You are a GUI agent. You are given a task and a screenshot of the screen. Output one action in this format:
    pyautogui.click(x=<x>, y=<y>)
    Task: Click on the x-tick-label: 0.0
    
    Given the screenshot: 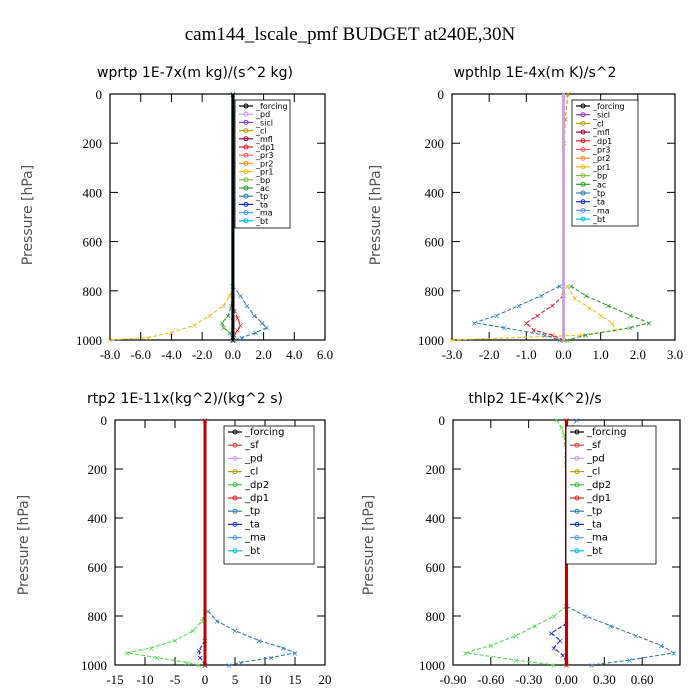 What is the action you would take?
    pyautogui.click(x=233, y=354)
    